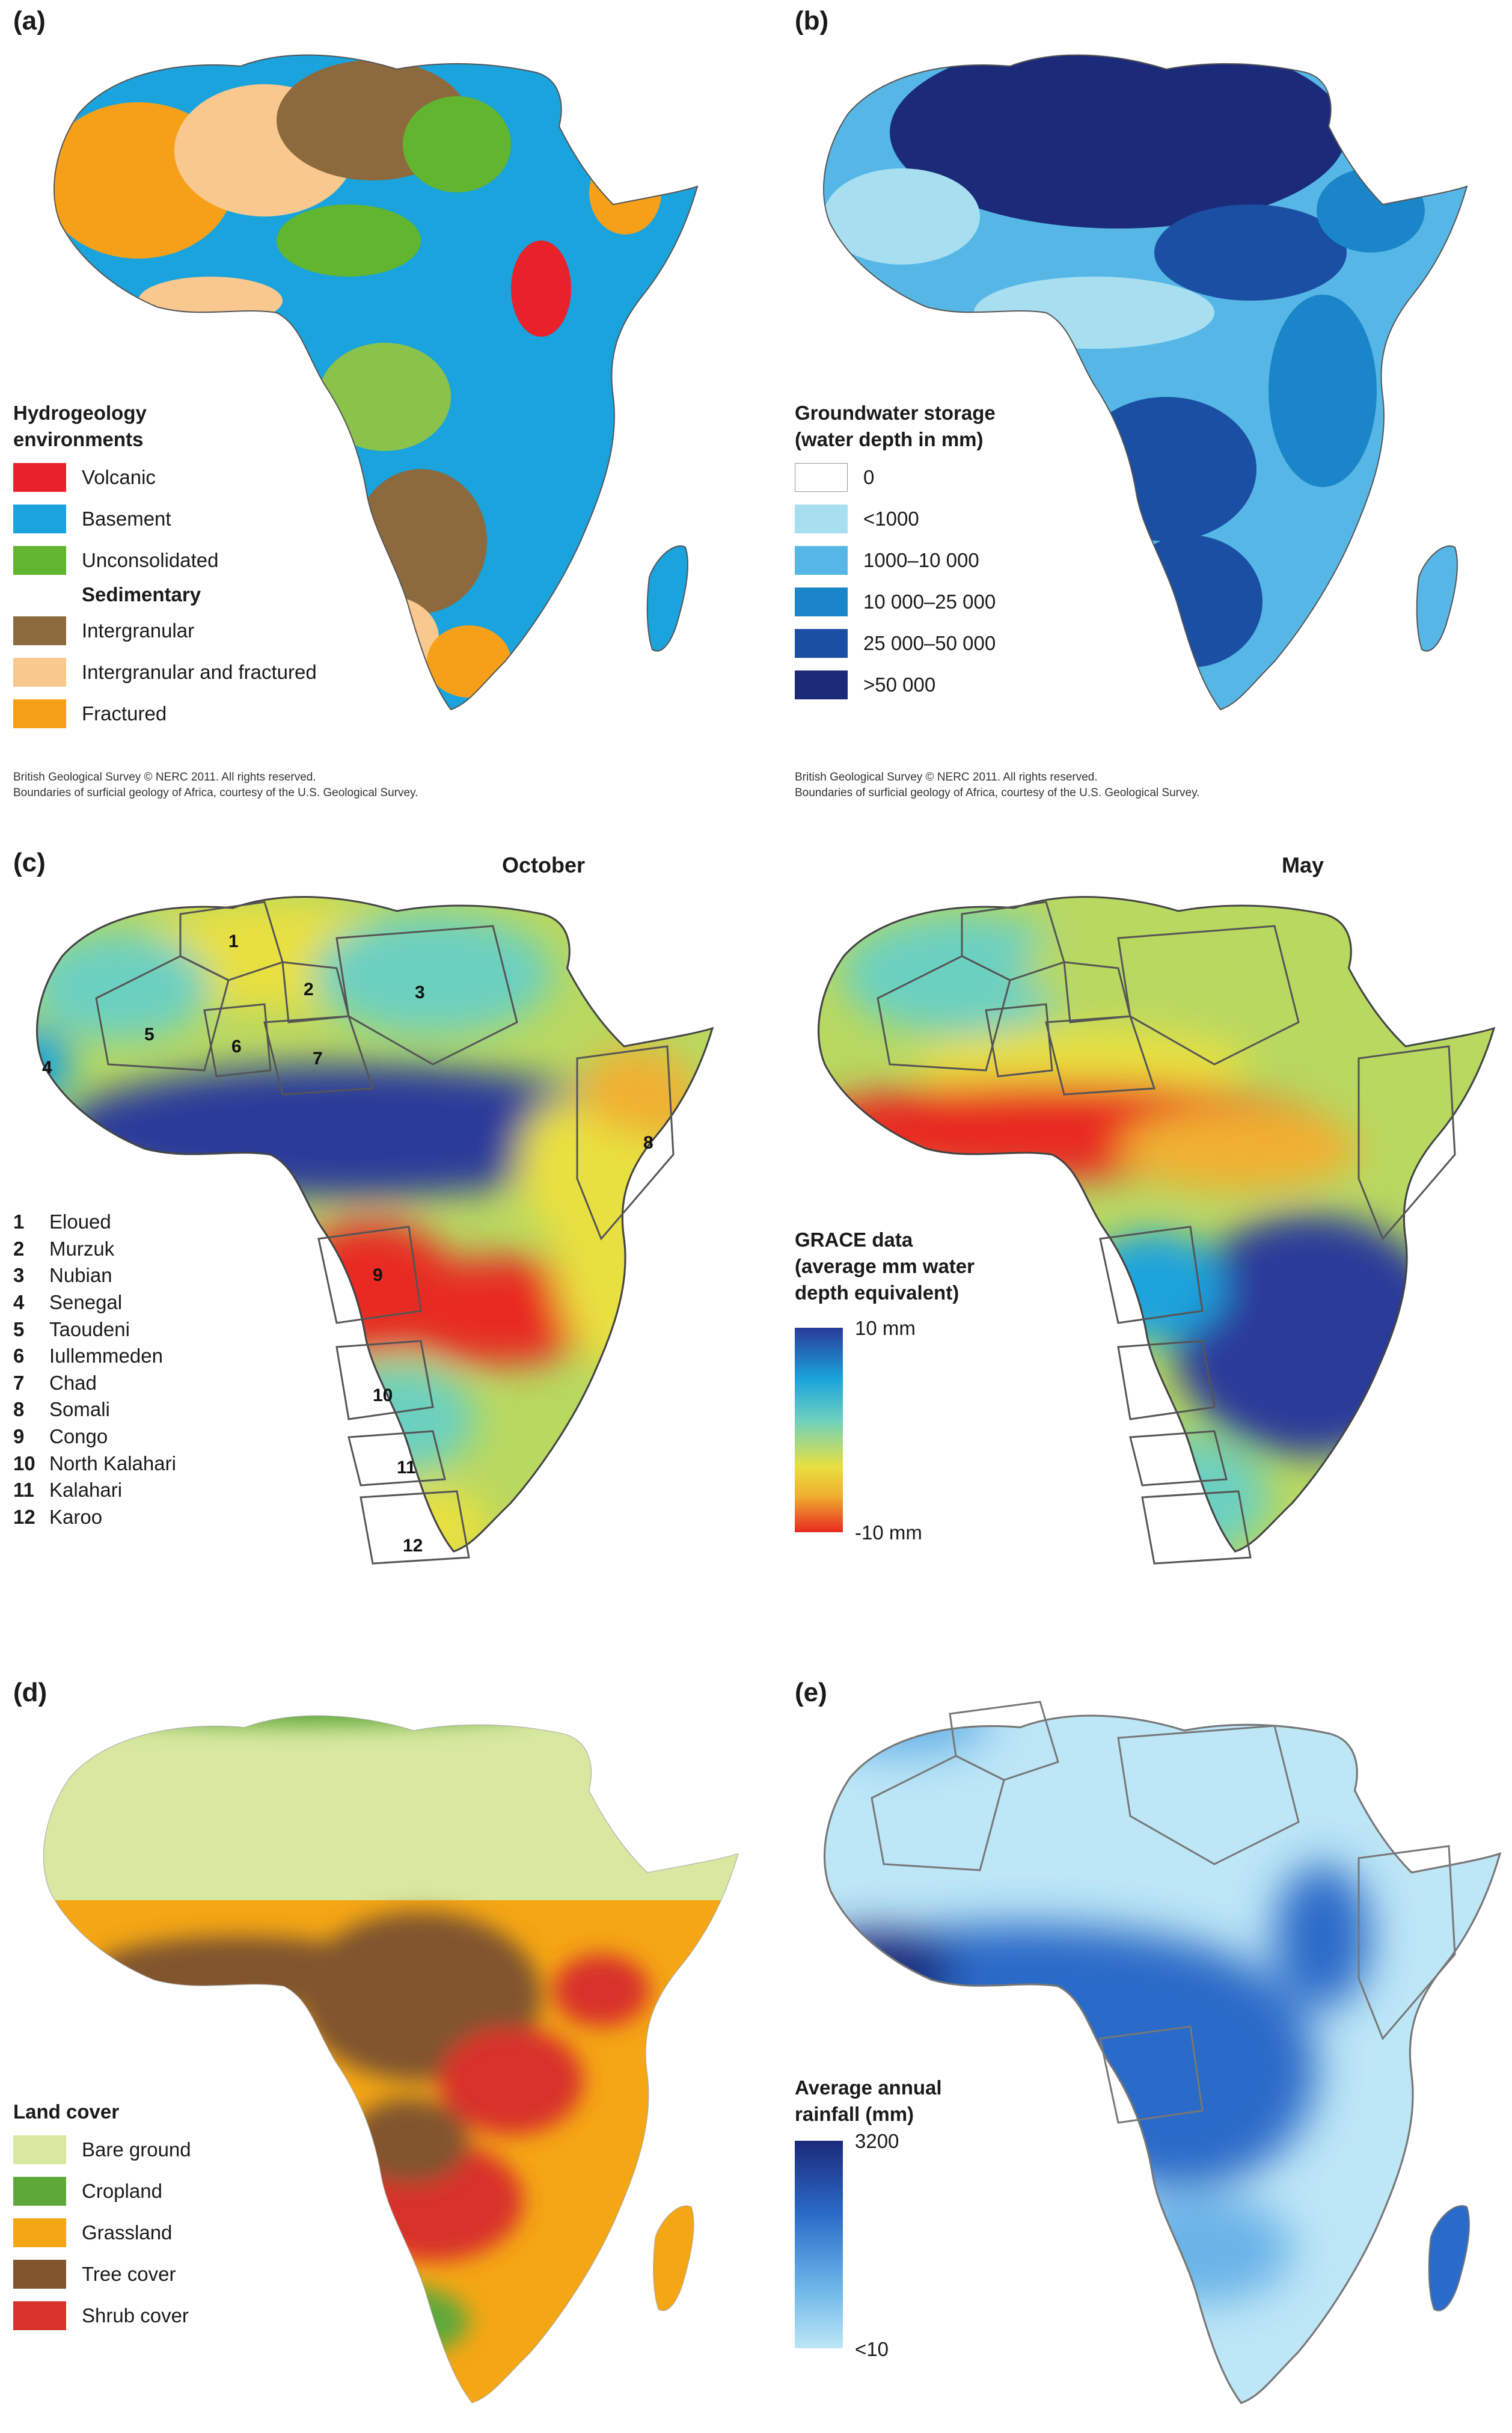 The height and width of the screenshot is (2433, 1512). I want to click on aquifer-name: Kalahari, so click(86, 1490).